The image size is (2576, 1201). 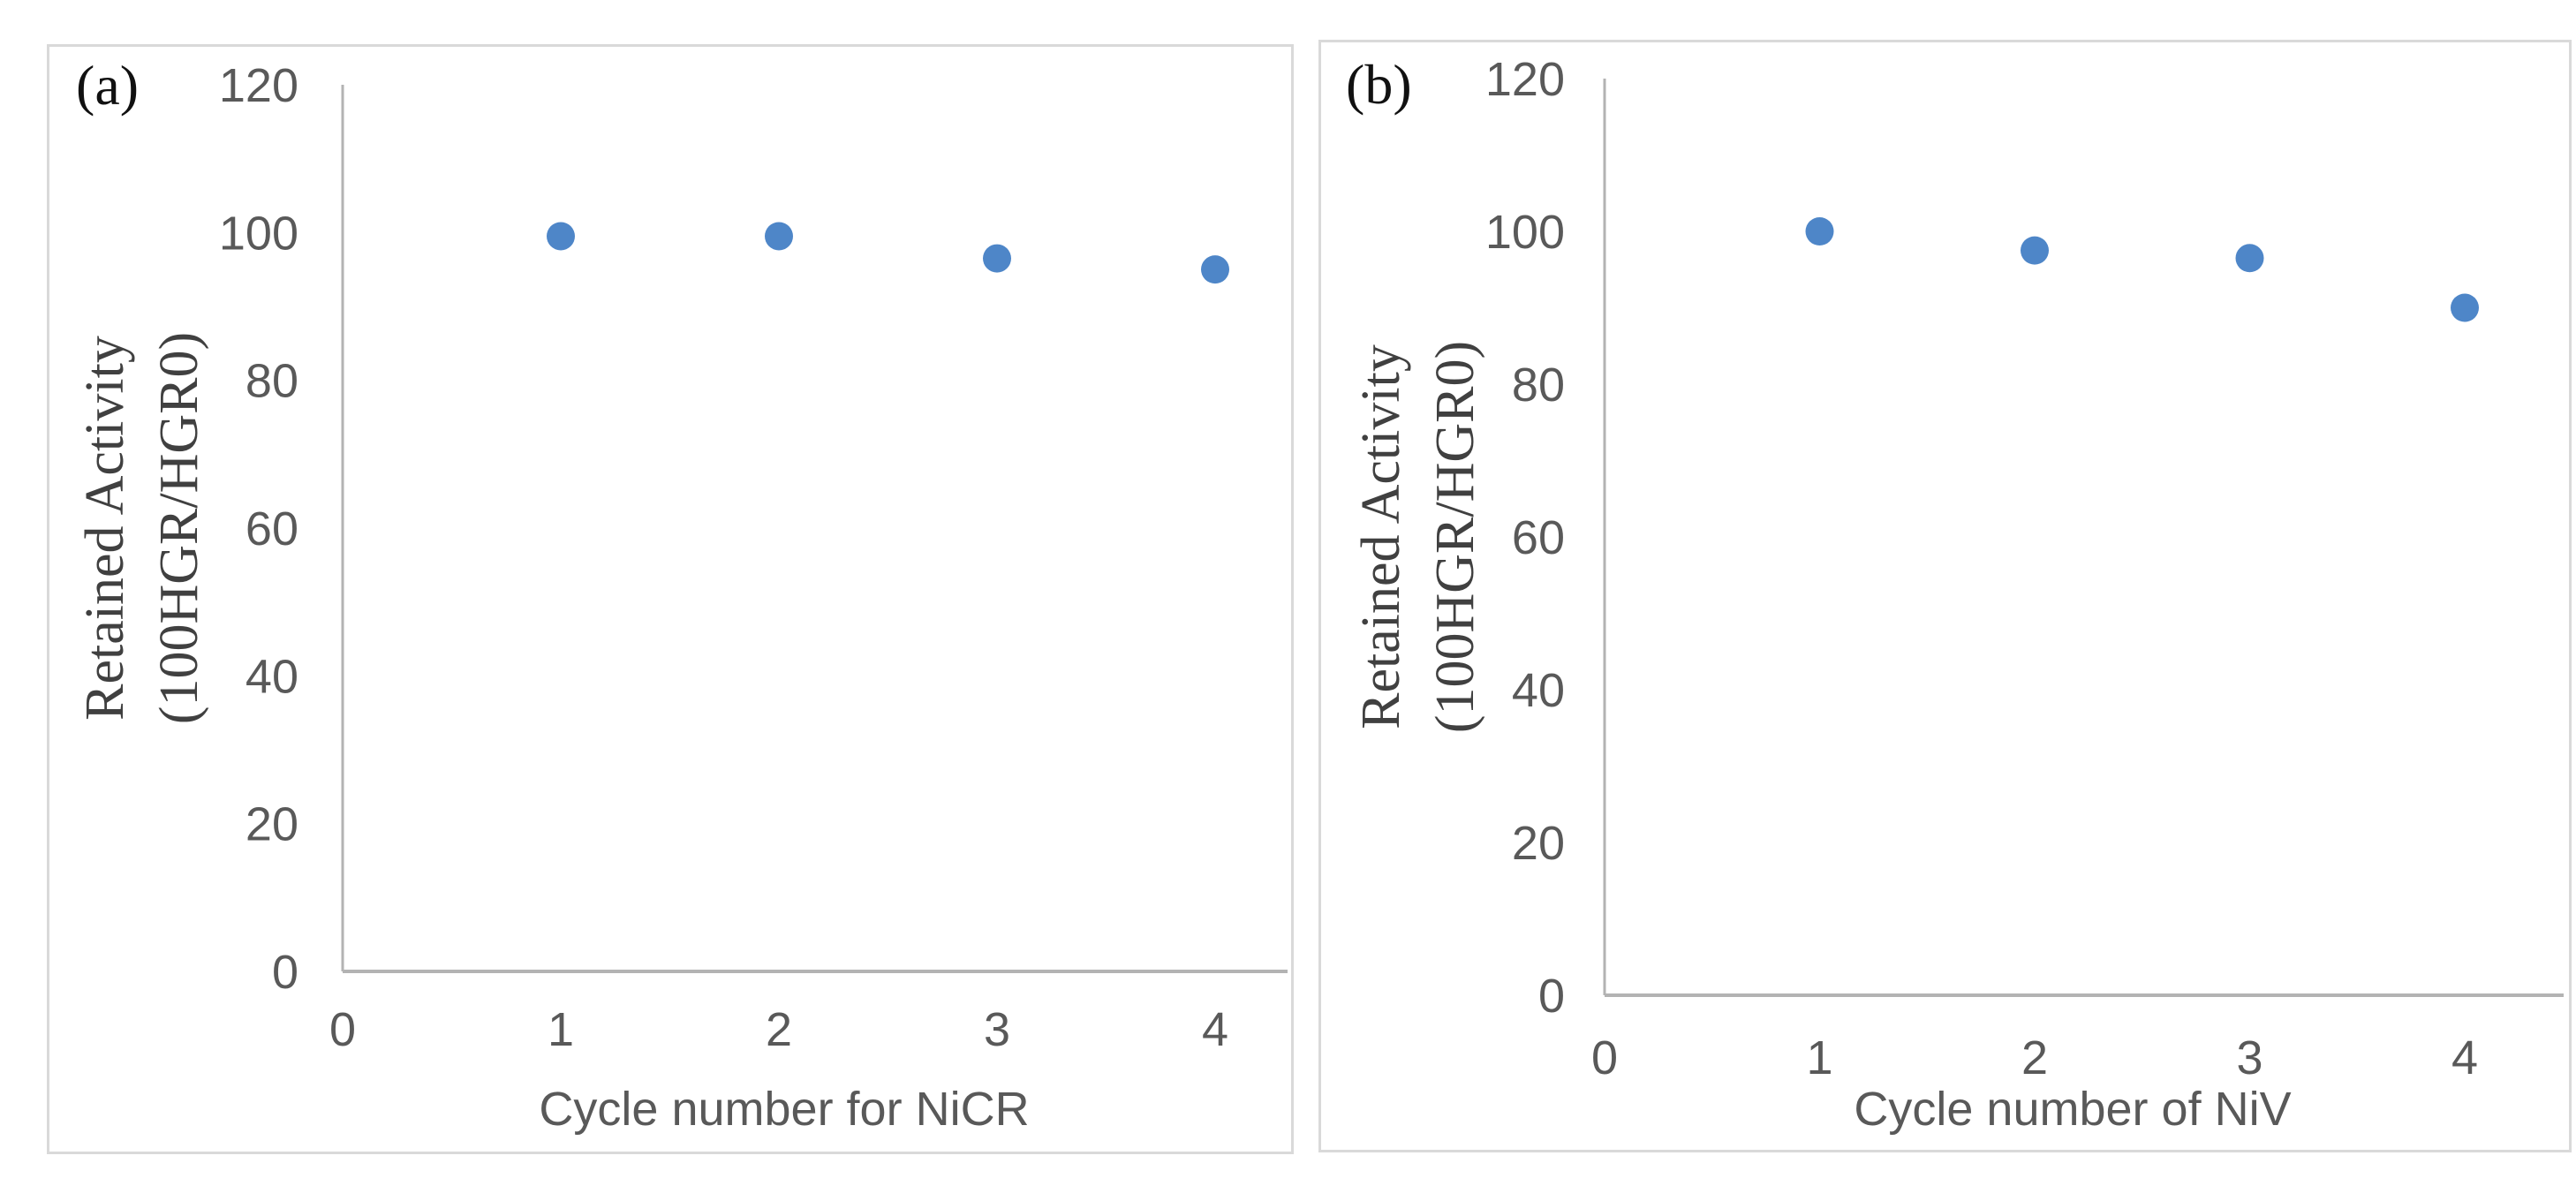 I want to click on chart-a-y-axis-title: Retained Activity (100HGR/HGR0), so click(x=142, y=528).